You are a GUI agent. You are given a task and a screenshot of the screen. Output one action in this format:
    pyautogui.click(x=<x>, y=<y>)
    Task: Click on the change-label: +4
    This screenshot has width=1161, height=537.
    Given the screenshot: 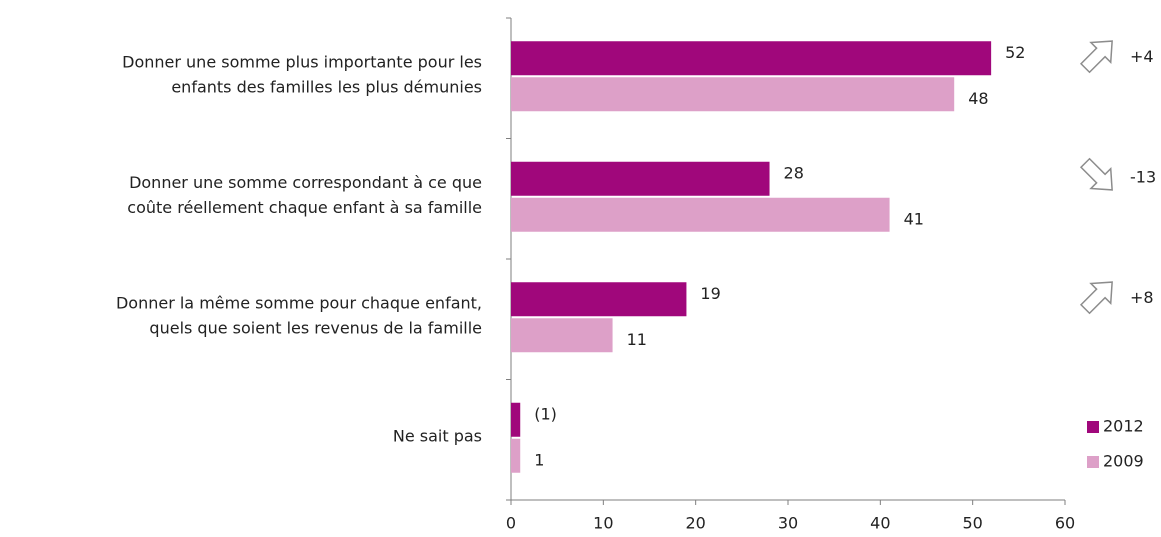 What is the action you would take?
    pyautogui.click(x=1142, y=56)
    